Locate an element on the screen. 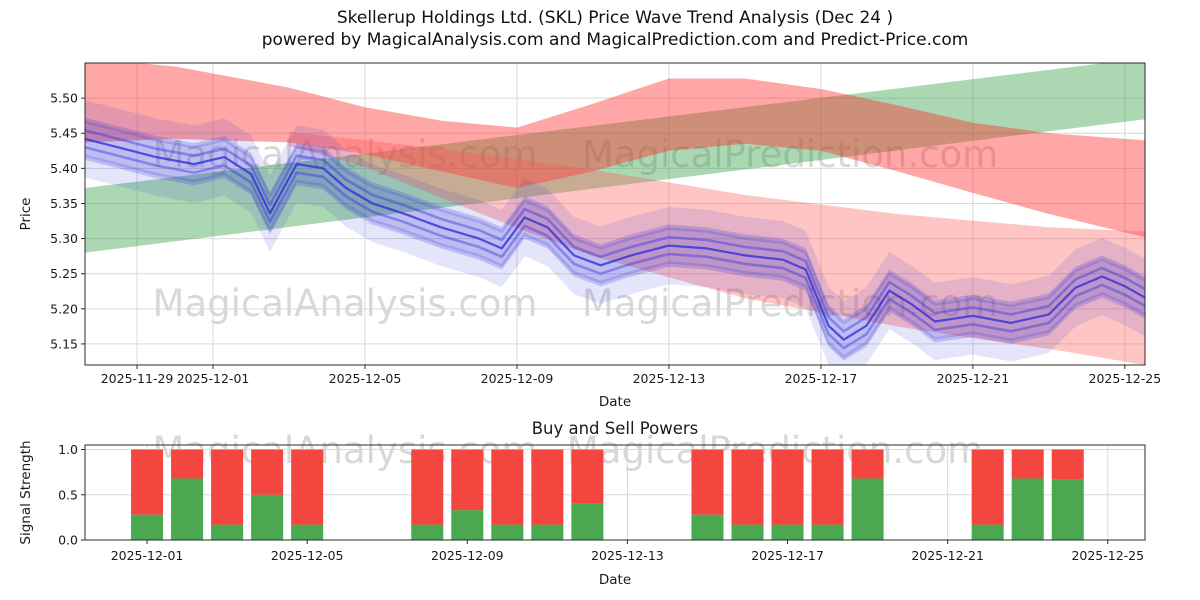 The height and width of the screenshot is (600, 1200). plot-border is located at coordinates (615, 492).